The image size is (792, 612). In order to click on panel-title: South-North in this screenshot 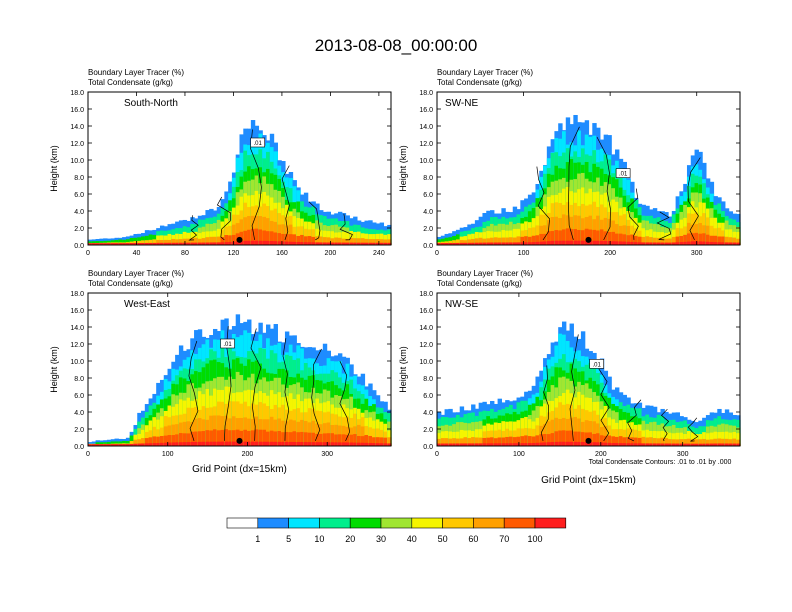, I will do `click(151, 103)`.